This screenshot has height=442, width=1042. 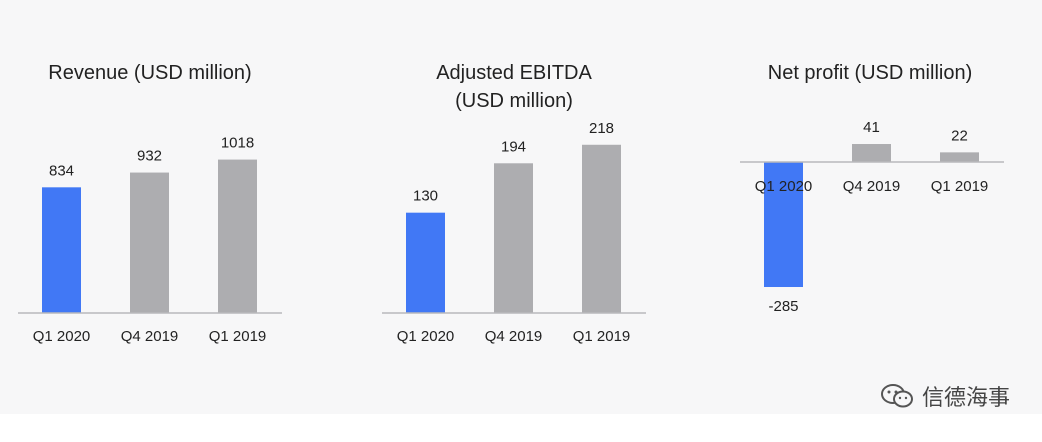 I want to click on data-label: 932, so click(x=149, y=156).